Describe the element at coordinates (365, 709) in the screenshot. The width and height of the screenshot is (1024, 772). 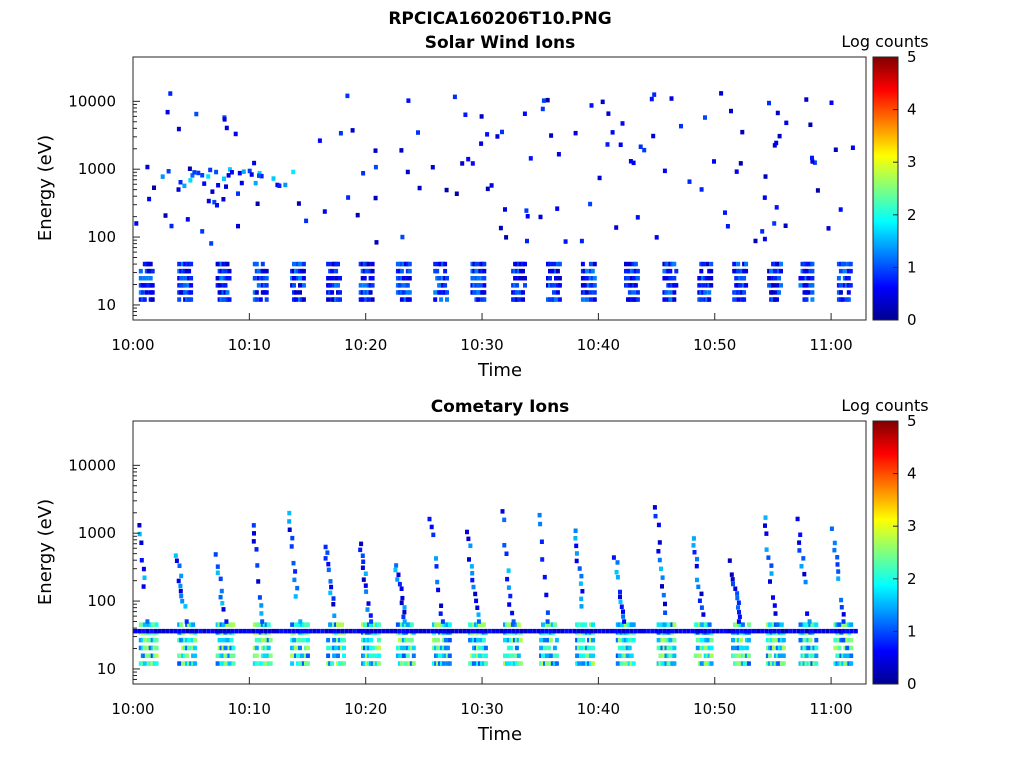
I see `x-tick-label: 10:20` at that location.